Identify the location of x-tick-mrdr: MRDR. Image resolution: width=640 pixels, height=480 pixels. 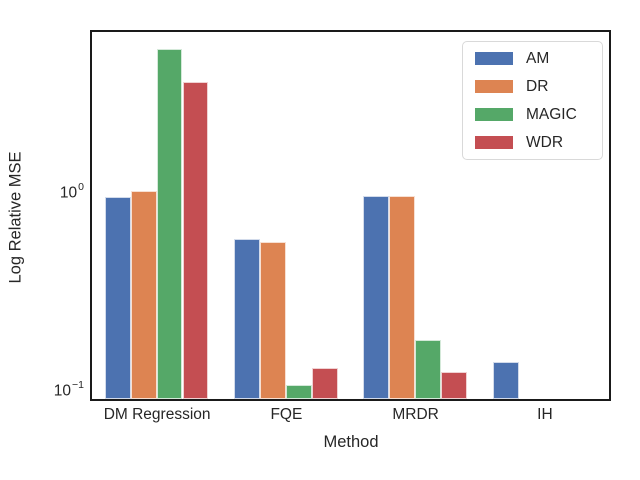
(415, 414).